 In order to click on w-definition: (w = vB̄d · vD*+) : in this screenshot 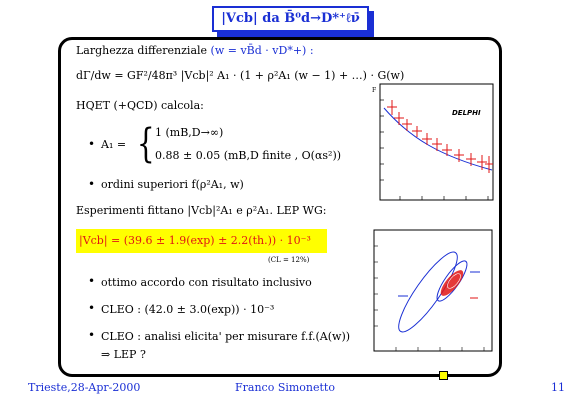, I will do `click(262, 50)`.